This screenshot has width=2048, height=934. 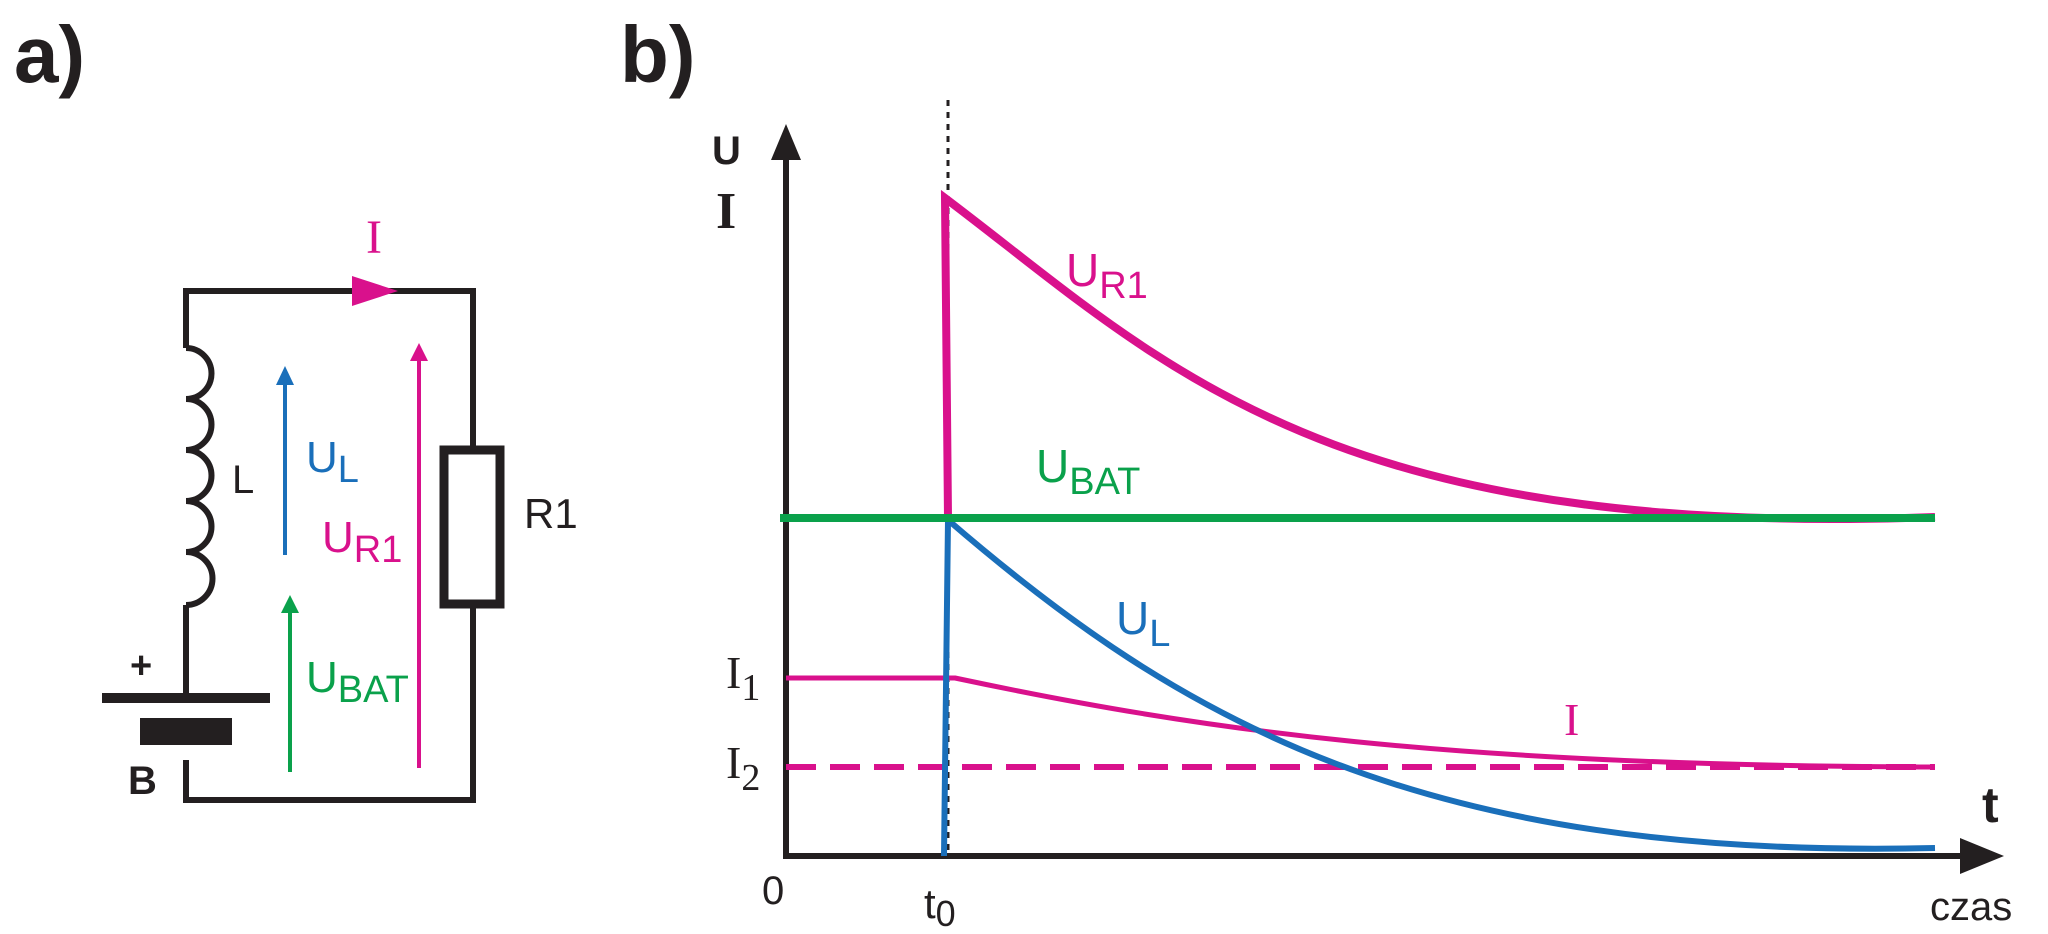 What do you see at coordinates (186, 731) in the screenshot?
I see `battery-negative-plate` at bounding box center [186, 731].